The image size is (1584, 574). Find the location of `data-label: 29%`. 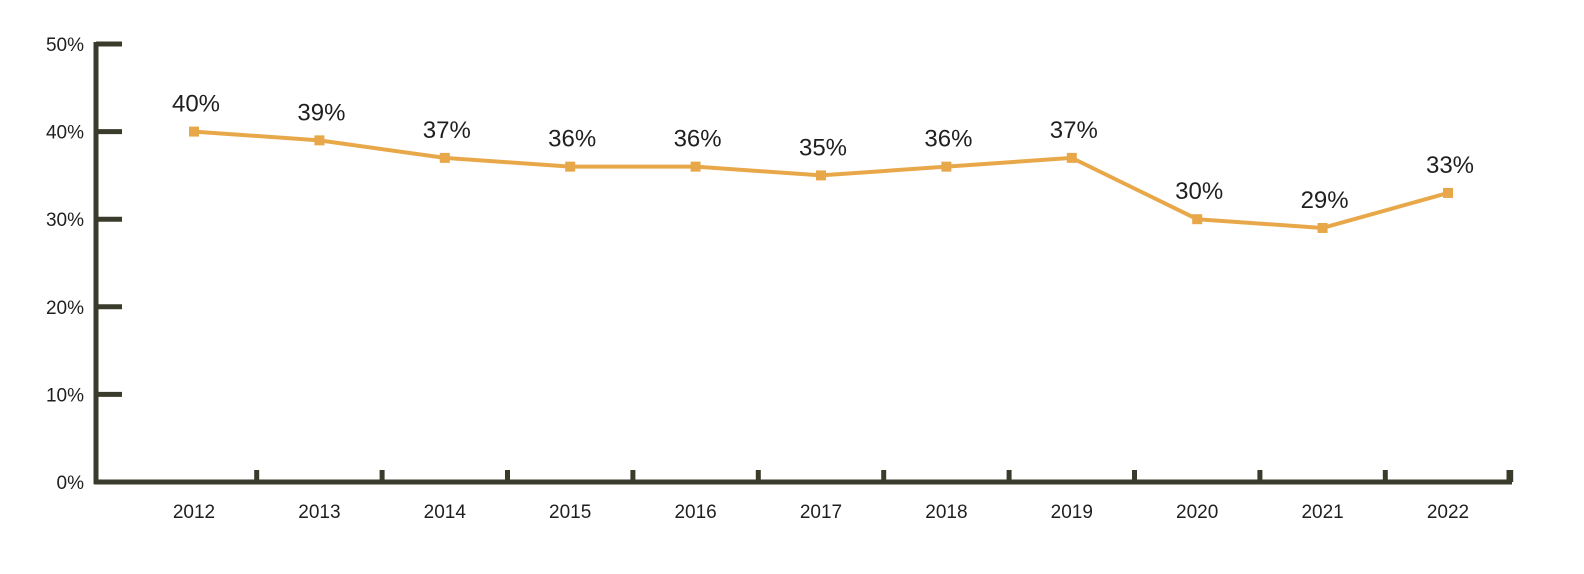

data-label: 29% is located at coordinates (1325, 200).